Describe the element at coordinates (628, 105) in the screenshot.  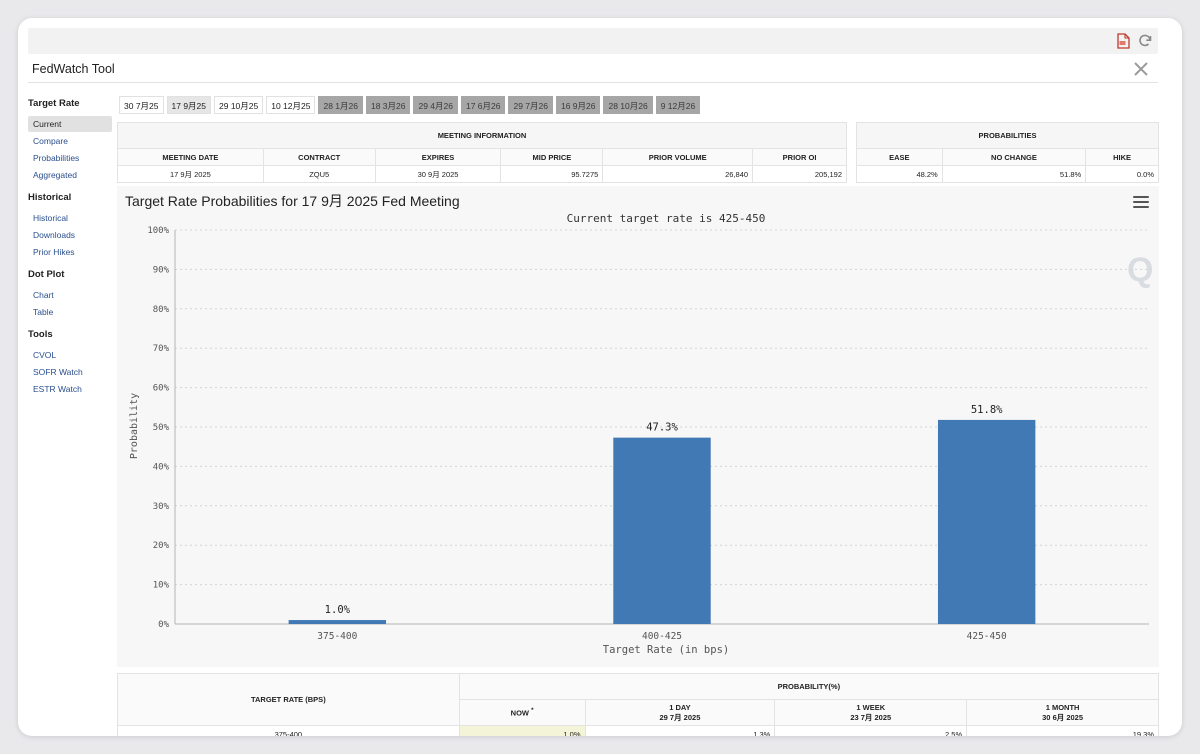
I see `tab-meeting-date: 28 10月26` at that location.